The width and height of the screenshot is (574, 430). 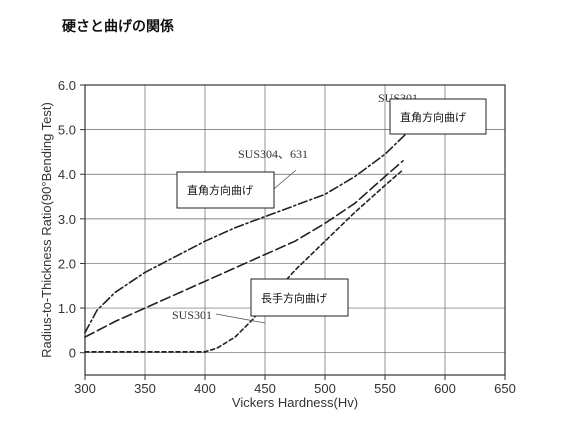 I want to click on x-axis-title: Vickers Hardness(Hv), so click(x=295, y=402).